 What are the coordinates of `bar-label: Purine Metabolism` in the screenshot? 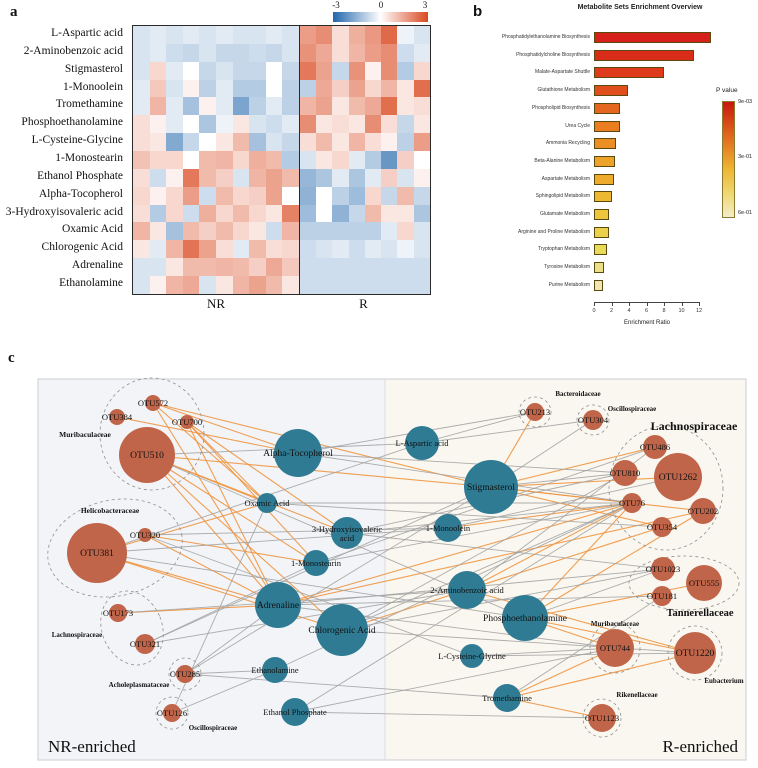 It's located at (569, 284).